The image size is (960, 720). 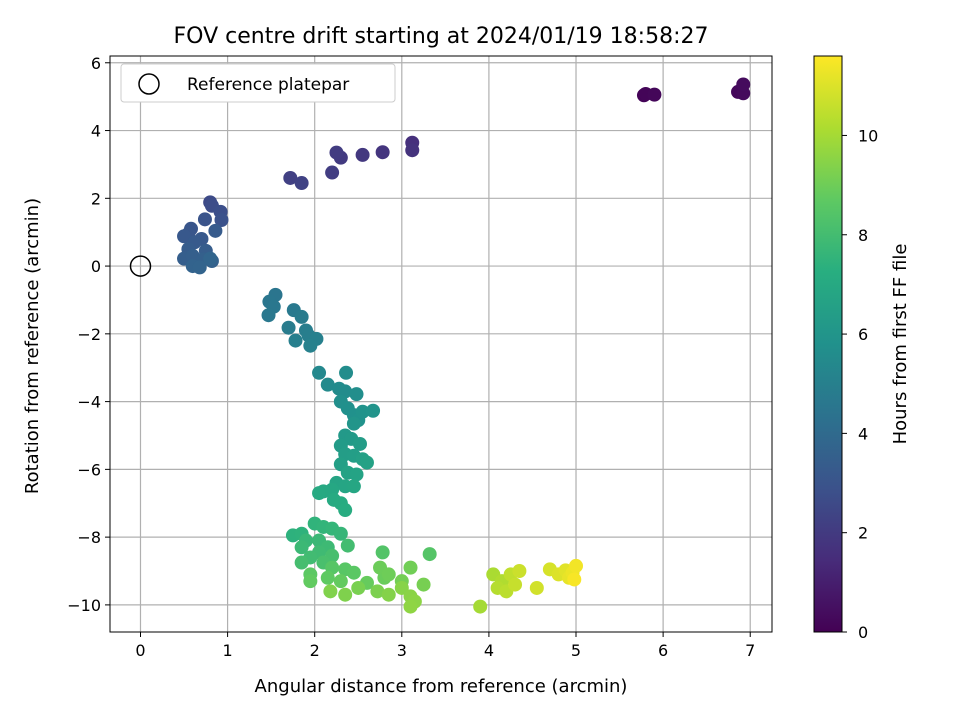 I want to click on colorbar-tick-label: 2, so click(x=863, y=533).